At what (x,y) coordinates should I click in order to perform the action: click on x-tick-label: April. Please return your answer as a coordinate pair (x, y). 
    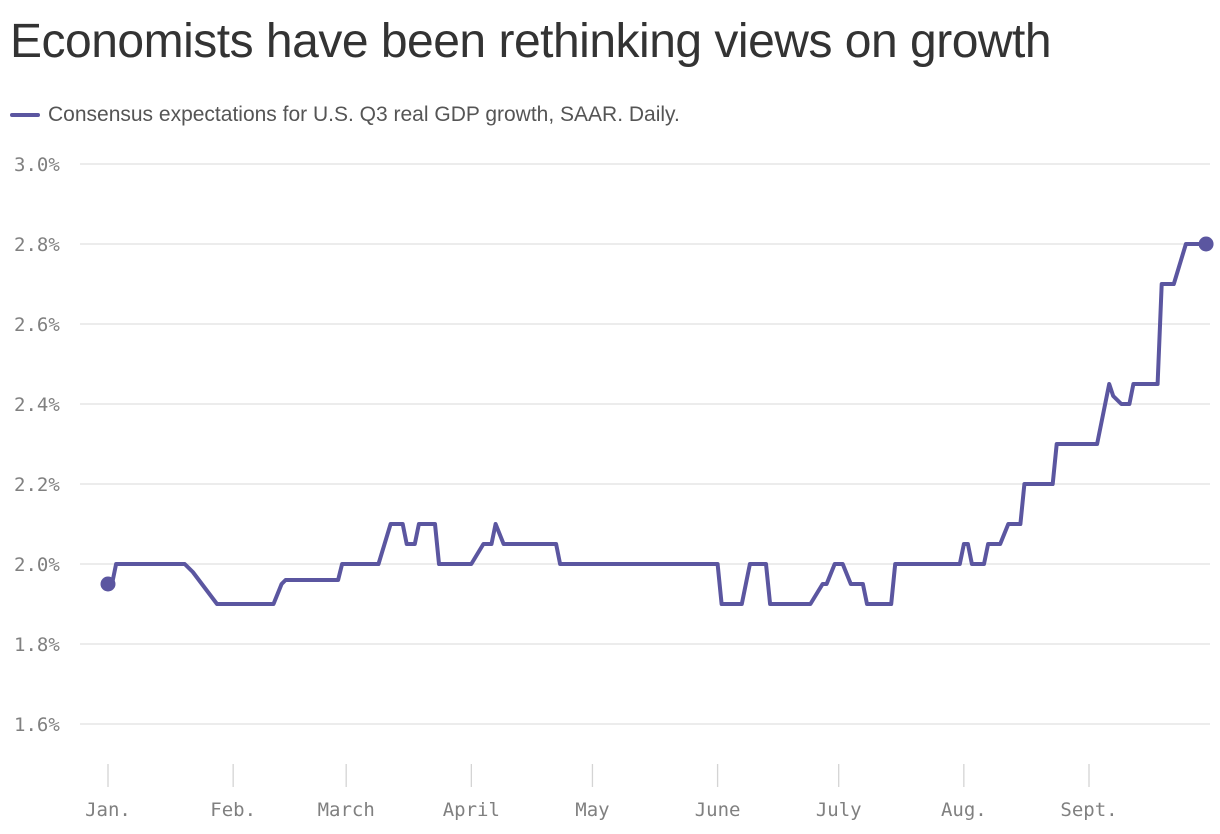
    Looking at the image, I should click on (471, 810).